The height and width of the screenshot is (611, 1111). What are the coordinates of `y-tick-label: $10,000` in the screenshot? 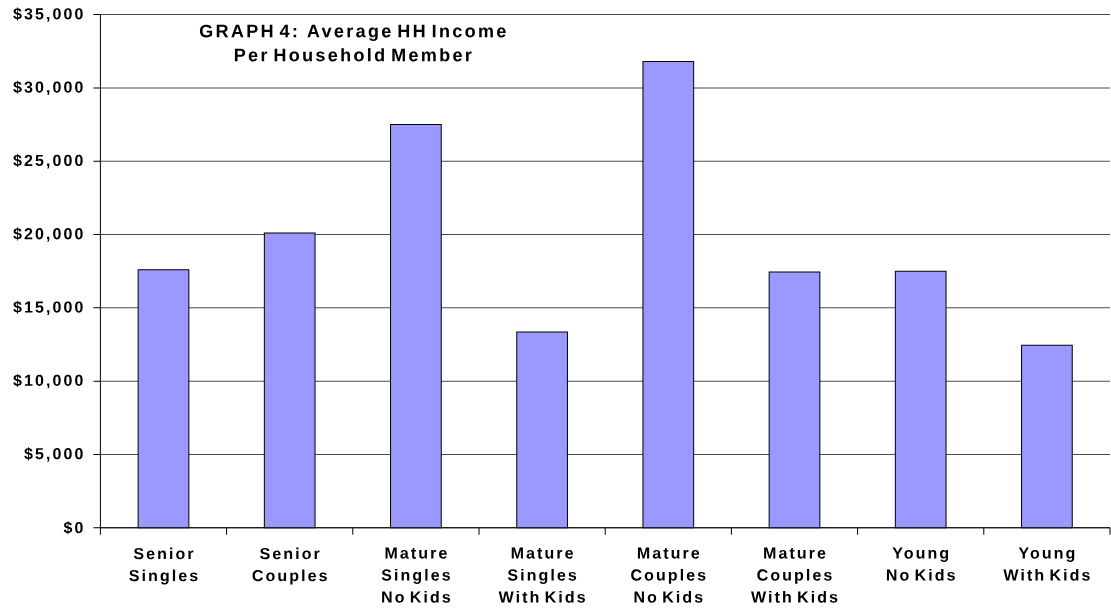 It's located at (48, 381).